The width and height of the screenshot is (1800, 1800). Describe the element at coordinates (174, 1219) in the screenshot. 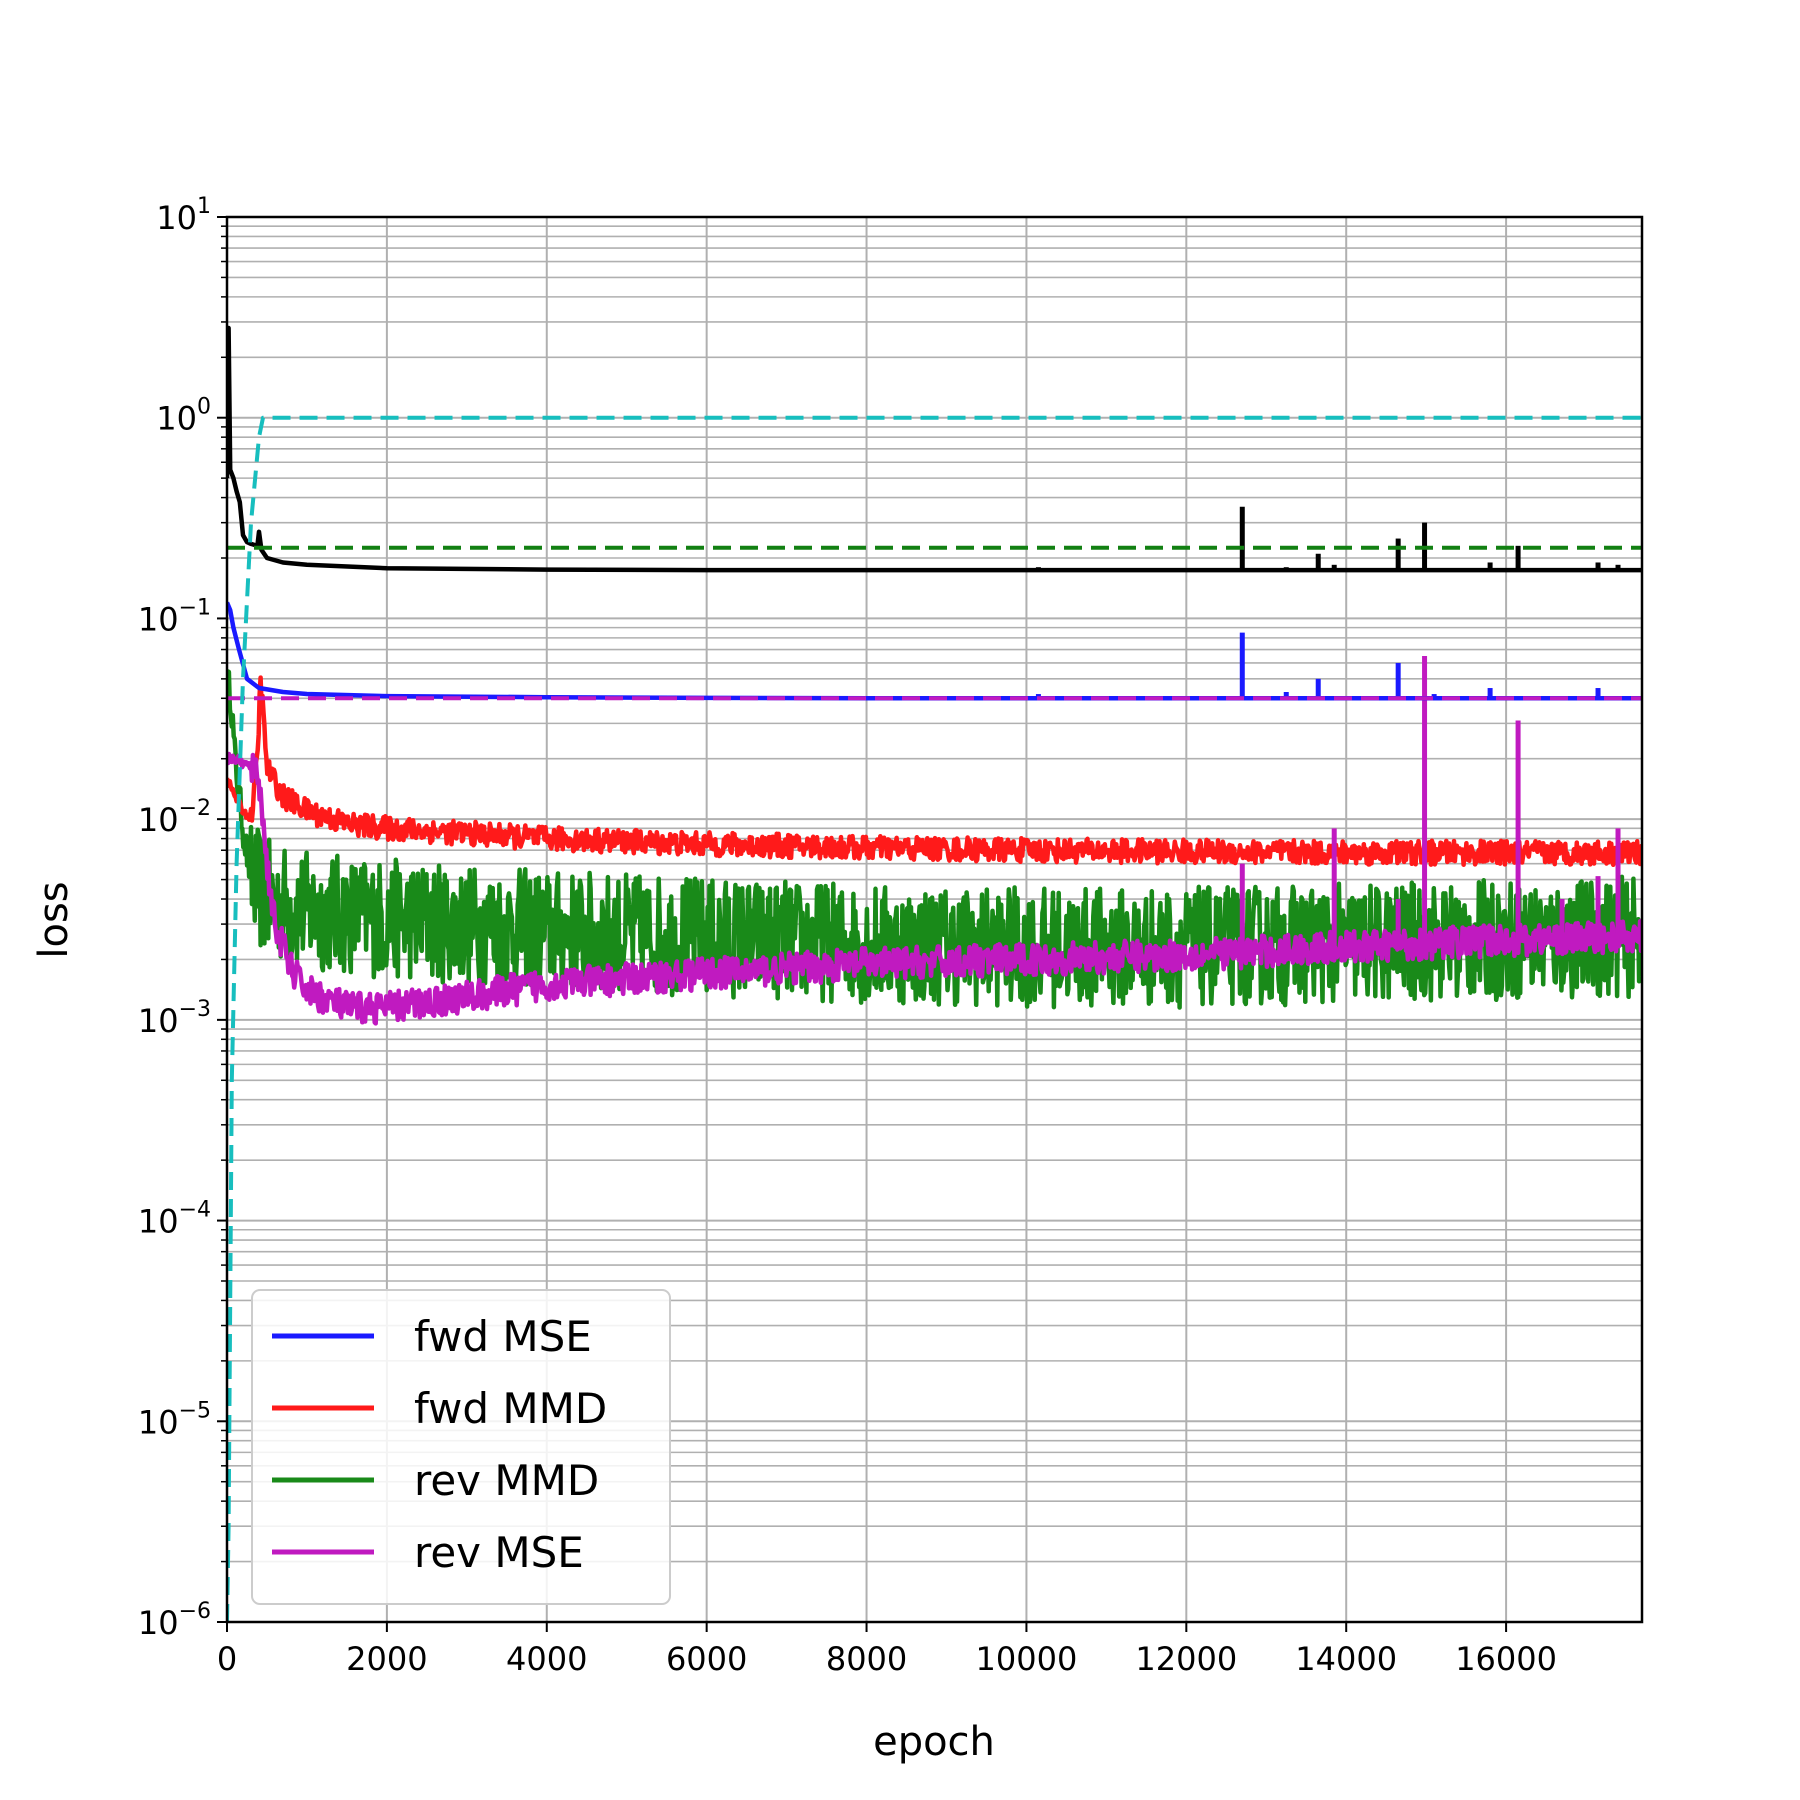

I see `y-tick-label: 10⁻⁴` at that location.